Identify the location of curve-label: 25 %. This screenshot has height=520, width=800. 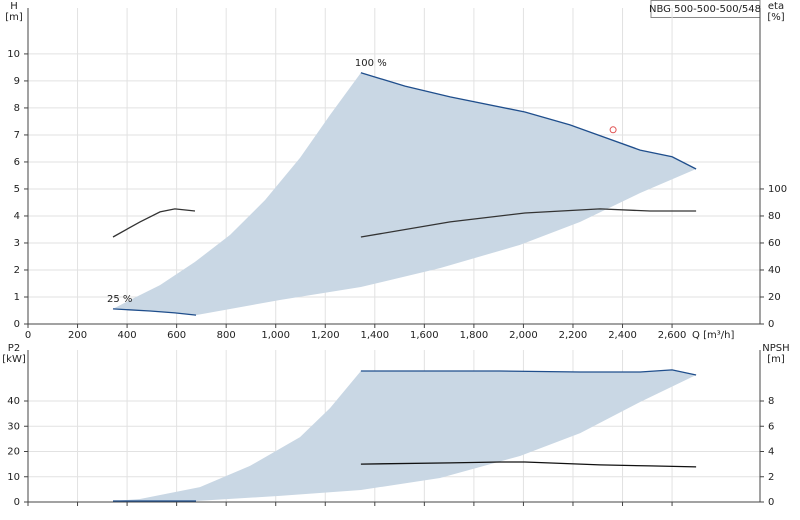
(119, 299).